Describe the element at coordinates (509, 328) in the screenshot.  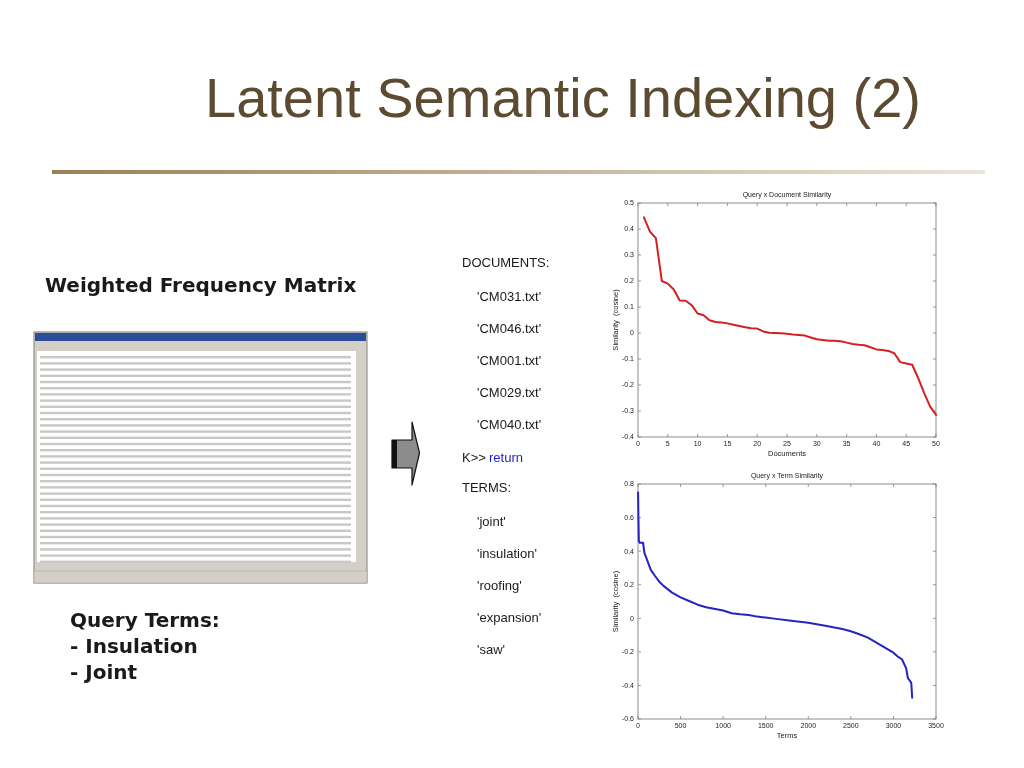
I see `text: 'CM046.txt'` at that location.